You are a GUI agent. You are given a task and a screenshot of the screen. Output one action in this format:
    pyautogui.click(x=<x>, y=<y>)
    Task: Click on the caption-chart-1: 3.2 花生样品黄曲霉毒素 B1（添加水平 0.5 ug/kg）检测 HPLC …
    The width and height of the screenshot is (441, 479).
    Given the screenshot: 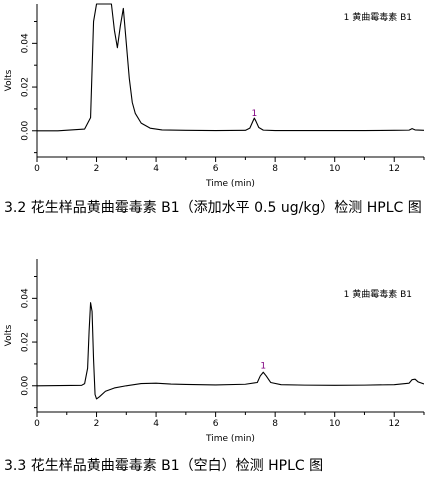 What is the action you would take?
    pyautogui.click(x=213, y=208)
    